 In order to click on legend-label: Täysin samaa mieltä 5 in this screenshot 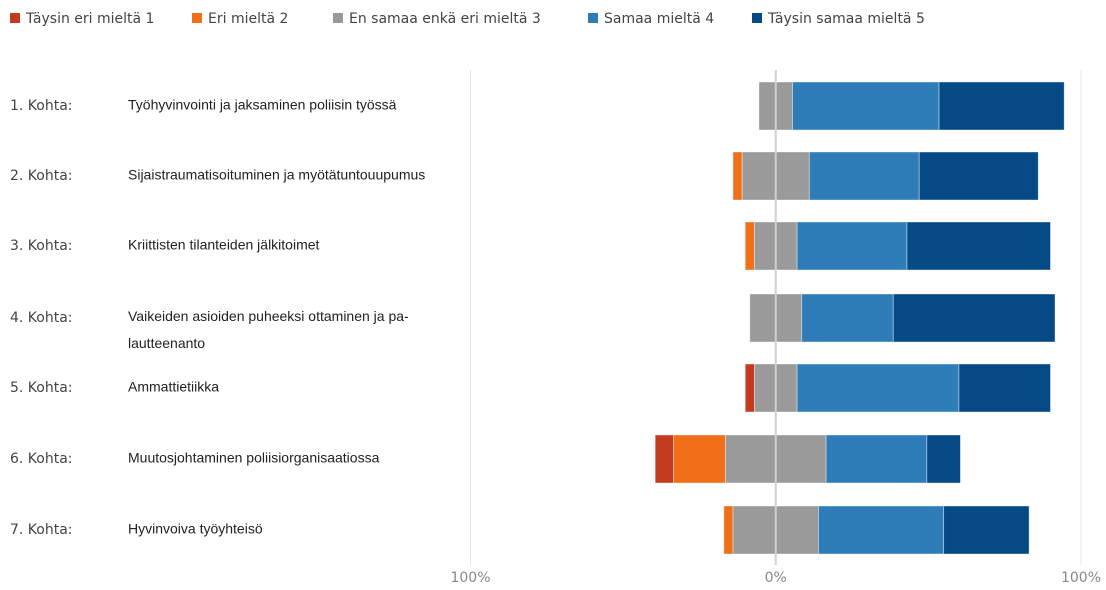, I will do `click(846, 19)`.